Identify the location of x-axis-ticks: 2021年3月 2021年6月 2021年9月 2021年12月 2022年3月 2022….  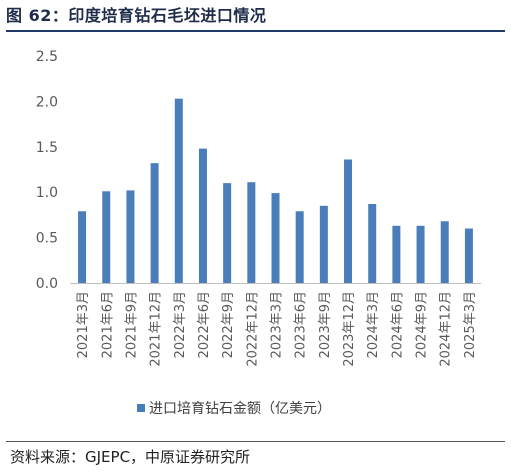
(277, 329).